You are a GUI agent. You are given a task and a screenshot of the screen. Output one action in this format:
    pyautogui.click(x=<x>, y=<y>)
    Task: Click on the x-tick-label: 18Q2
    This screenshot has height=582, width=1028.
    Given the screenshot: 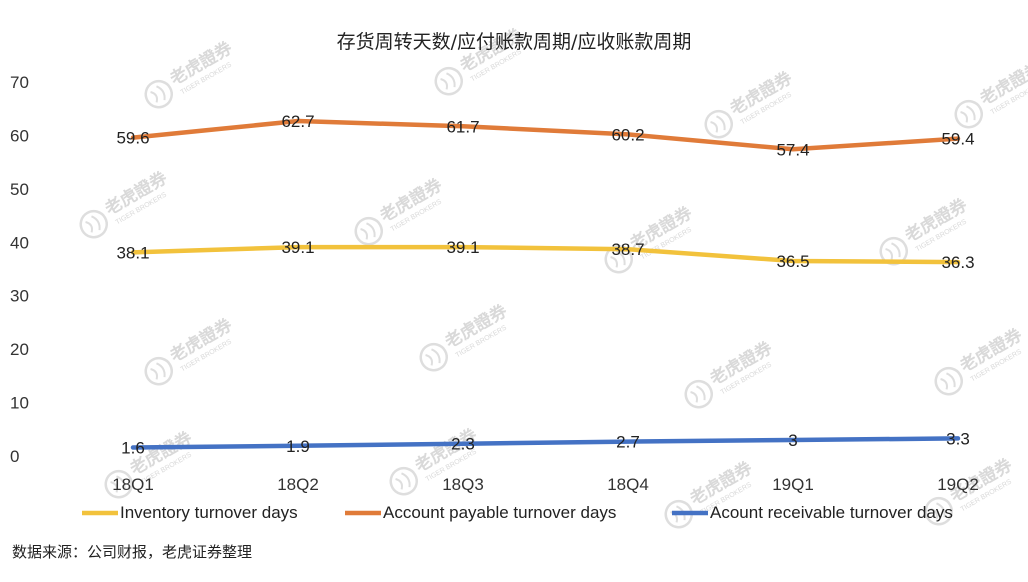 What is the action you would take?
    pyautogui.click(x=298, y=484)
    